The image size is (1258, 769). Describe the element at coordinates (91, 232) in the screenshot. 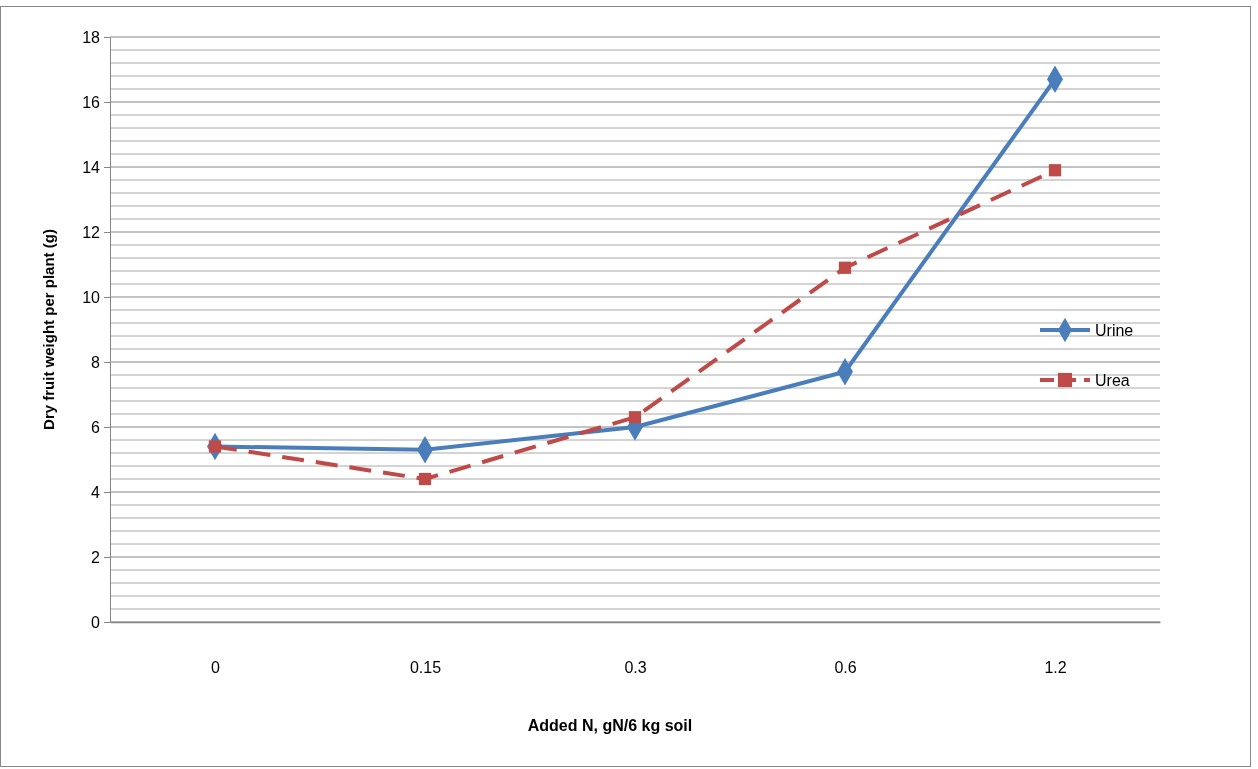

I see `y-tick-label: 12` at that location.